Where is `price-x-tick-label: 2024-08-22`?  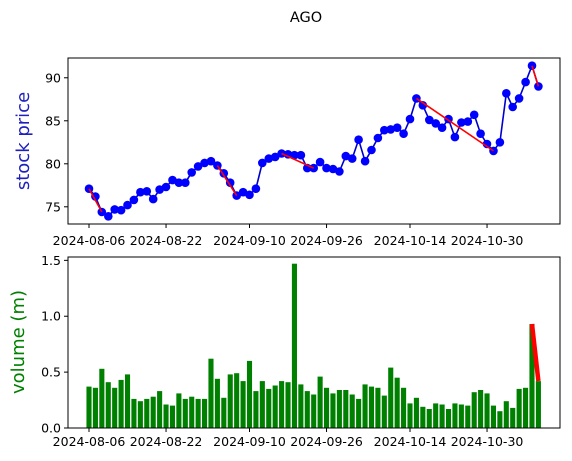
price-x-tick-label: 2024-08-22 is located at coordinates (166, 240).